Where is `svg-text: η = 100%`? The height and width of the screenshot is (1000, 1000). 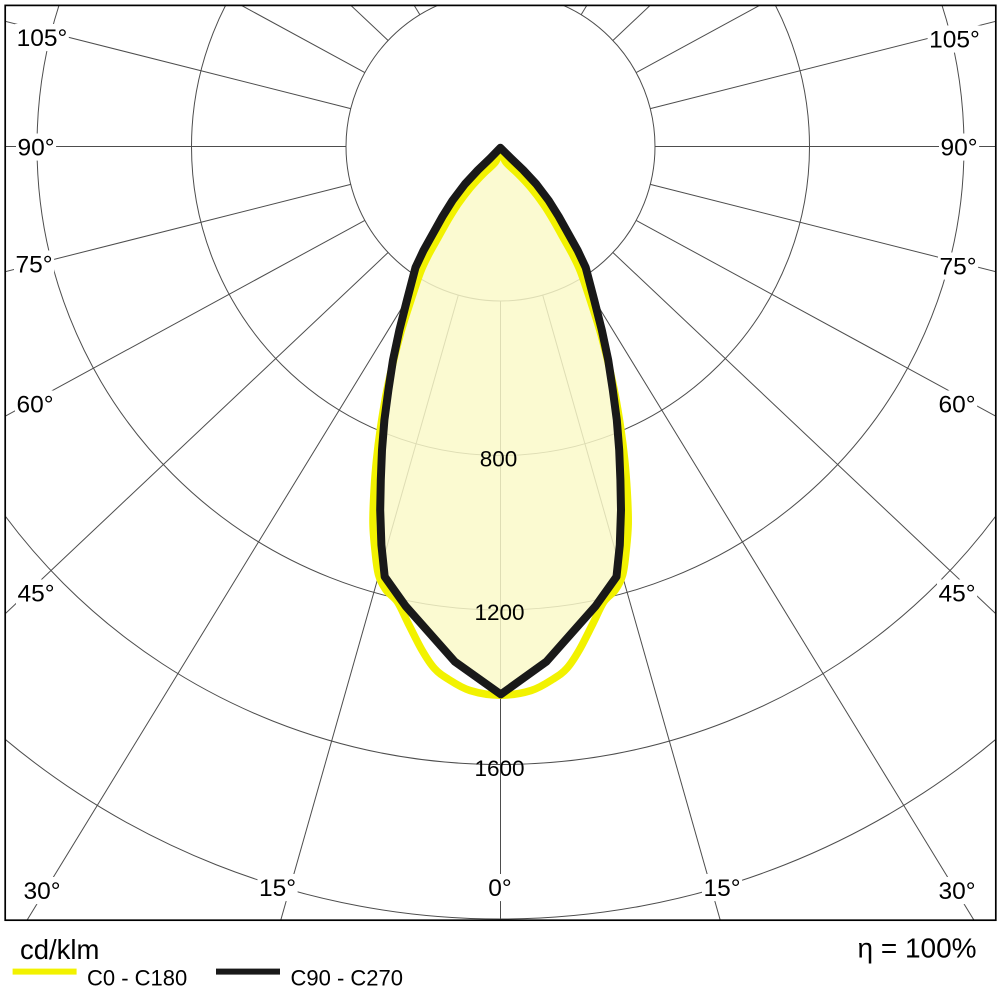
svg-text: η = 100% is located at coordinates (916, 948).